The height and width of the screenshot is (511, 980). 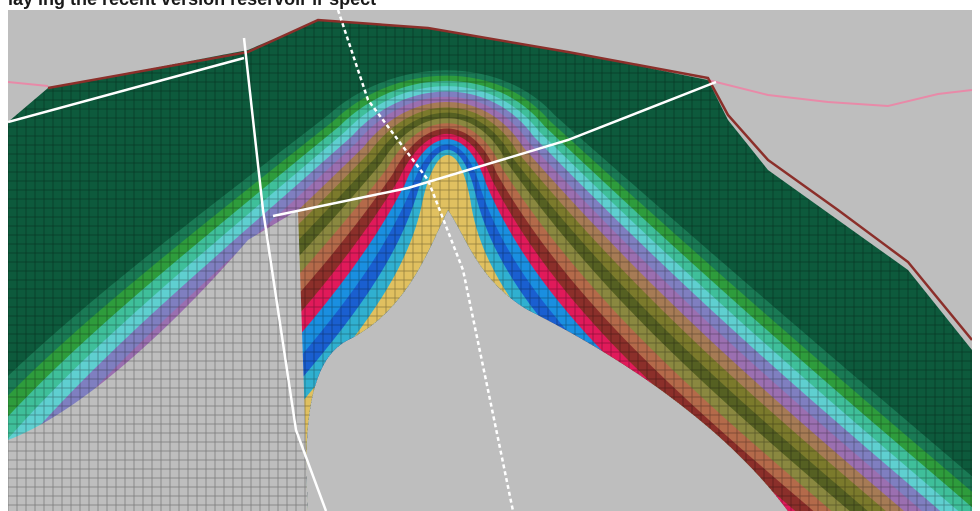 I want to click on topography-line, so click(x=490, y=93).